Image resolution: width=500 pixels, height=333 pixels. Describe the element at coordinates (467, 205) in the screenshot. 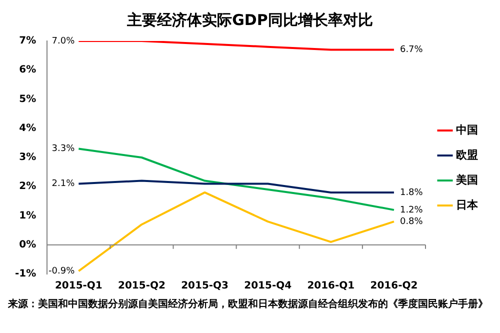

I see `legend-label: 日本` at that location.